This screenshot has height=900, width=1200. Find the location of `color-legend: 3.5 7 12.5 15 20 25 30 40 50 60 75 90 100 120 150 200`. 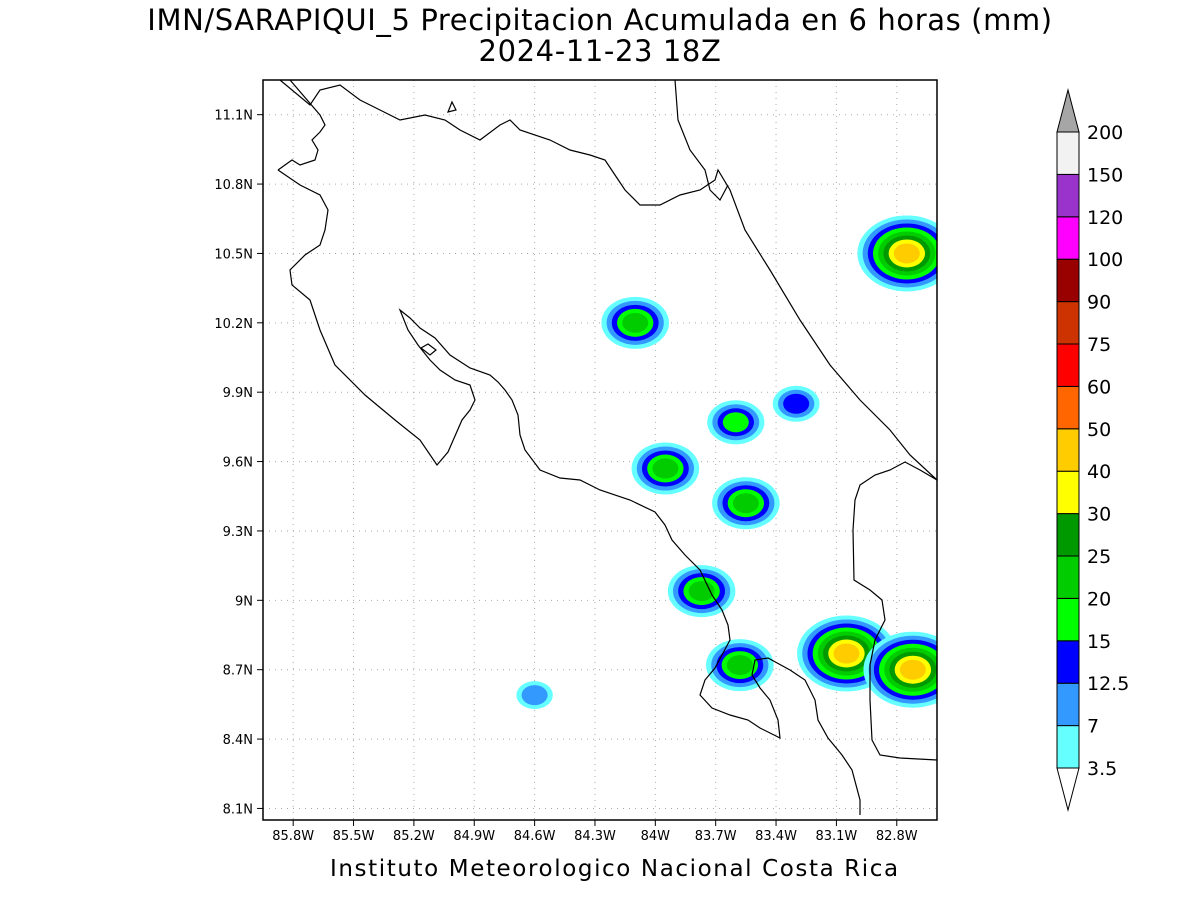

color-legend: 3.5 7 12.5 15 20 25 30 40 50 60 75 90 100 120 150 200 is located at coordinates (1092, 450).